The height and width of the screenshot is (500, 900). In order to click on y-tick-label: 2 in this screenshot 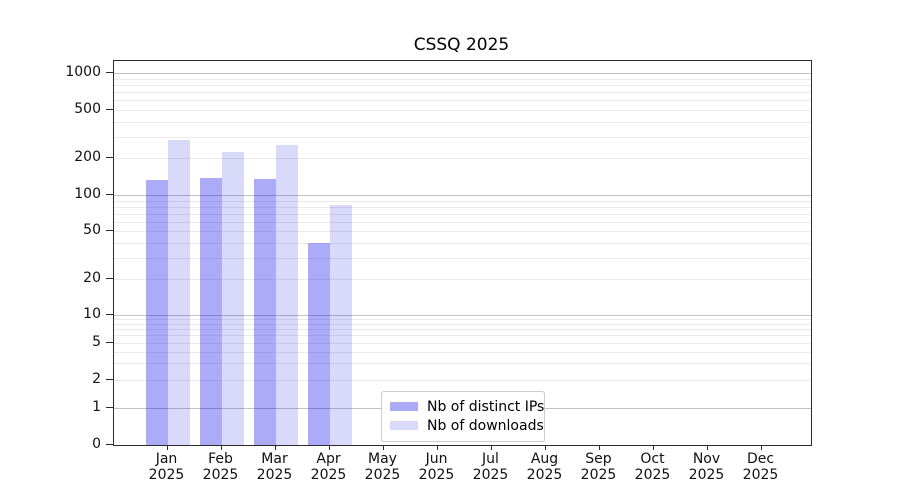, I will do `click(96, 378)`.